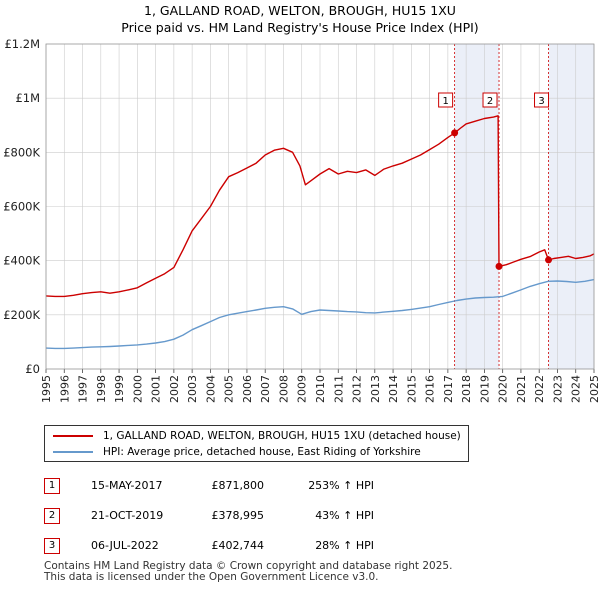 The width and height of the screenshot is (600, 590). I want to click on transaction-marker-label: 1, so click(445, 101).